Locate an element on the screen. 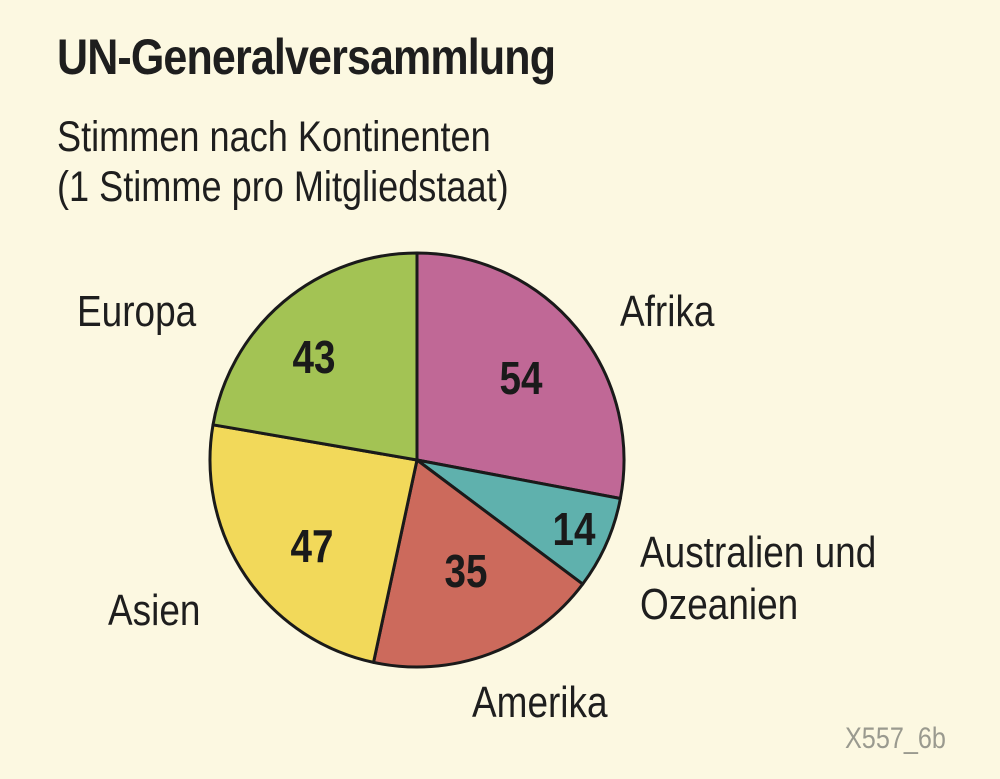 The image size is (1000, 779). label-afrika: Afrika is located at coordinates (667, 311).